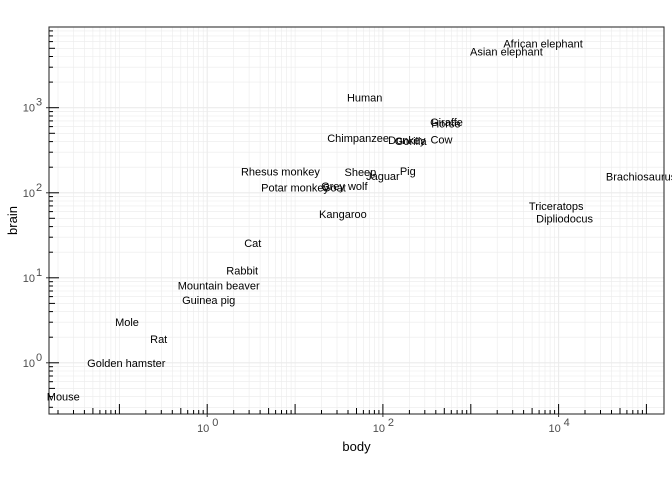 The image size is (672, 480). What do you see at coordinates (219, 287) in the screenshot?
I see `point-label: Mountain beaver` at bounding box center [219, 287].